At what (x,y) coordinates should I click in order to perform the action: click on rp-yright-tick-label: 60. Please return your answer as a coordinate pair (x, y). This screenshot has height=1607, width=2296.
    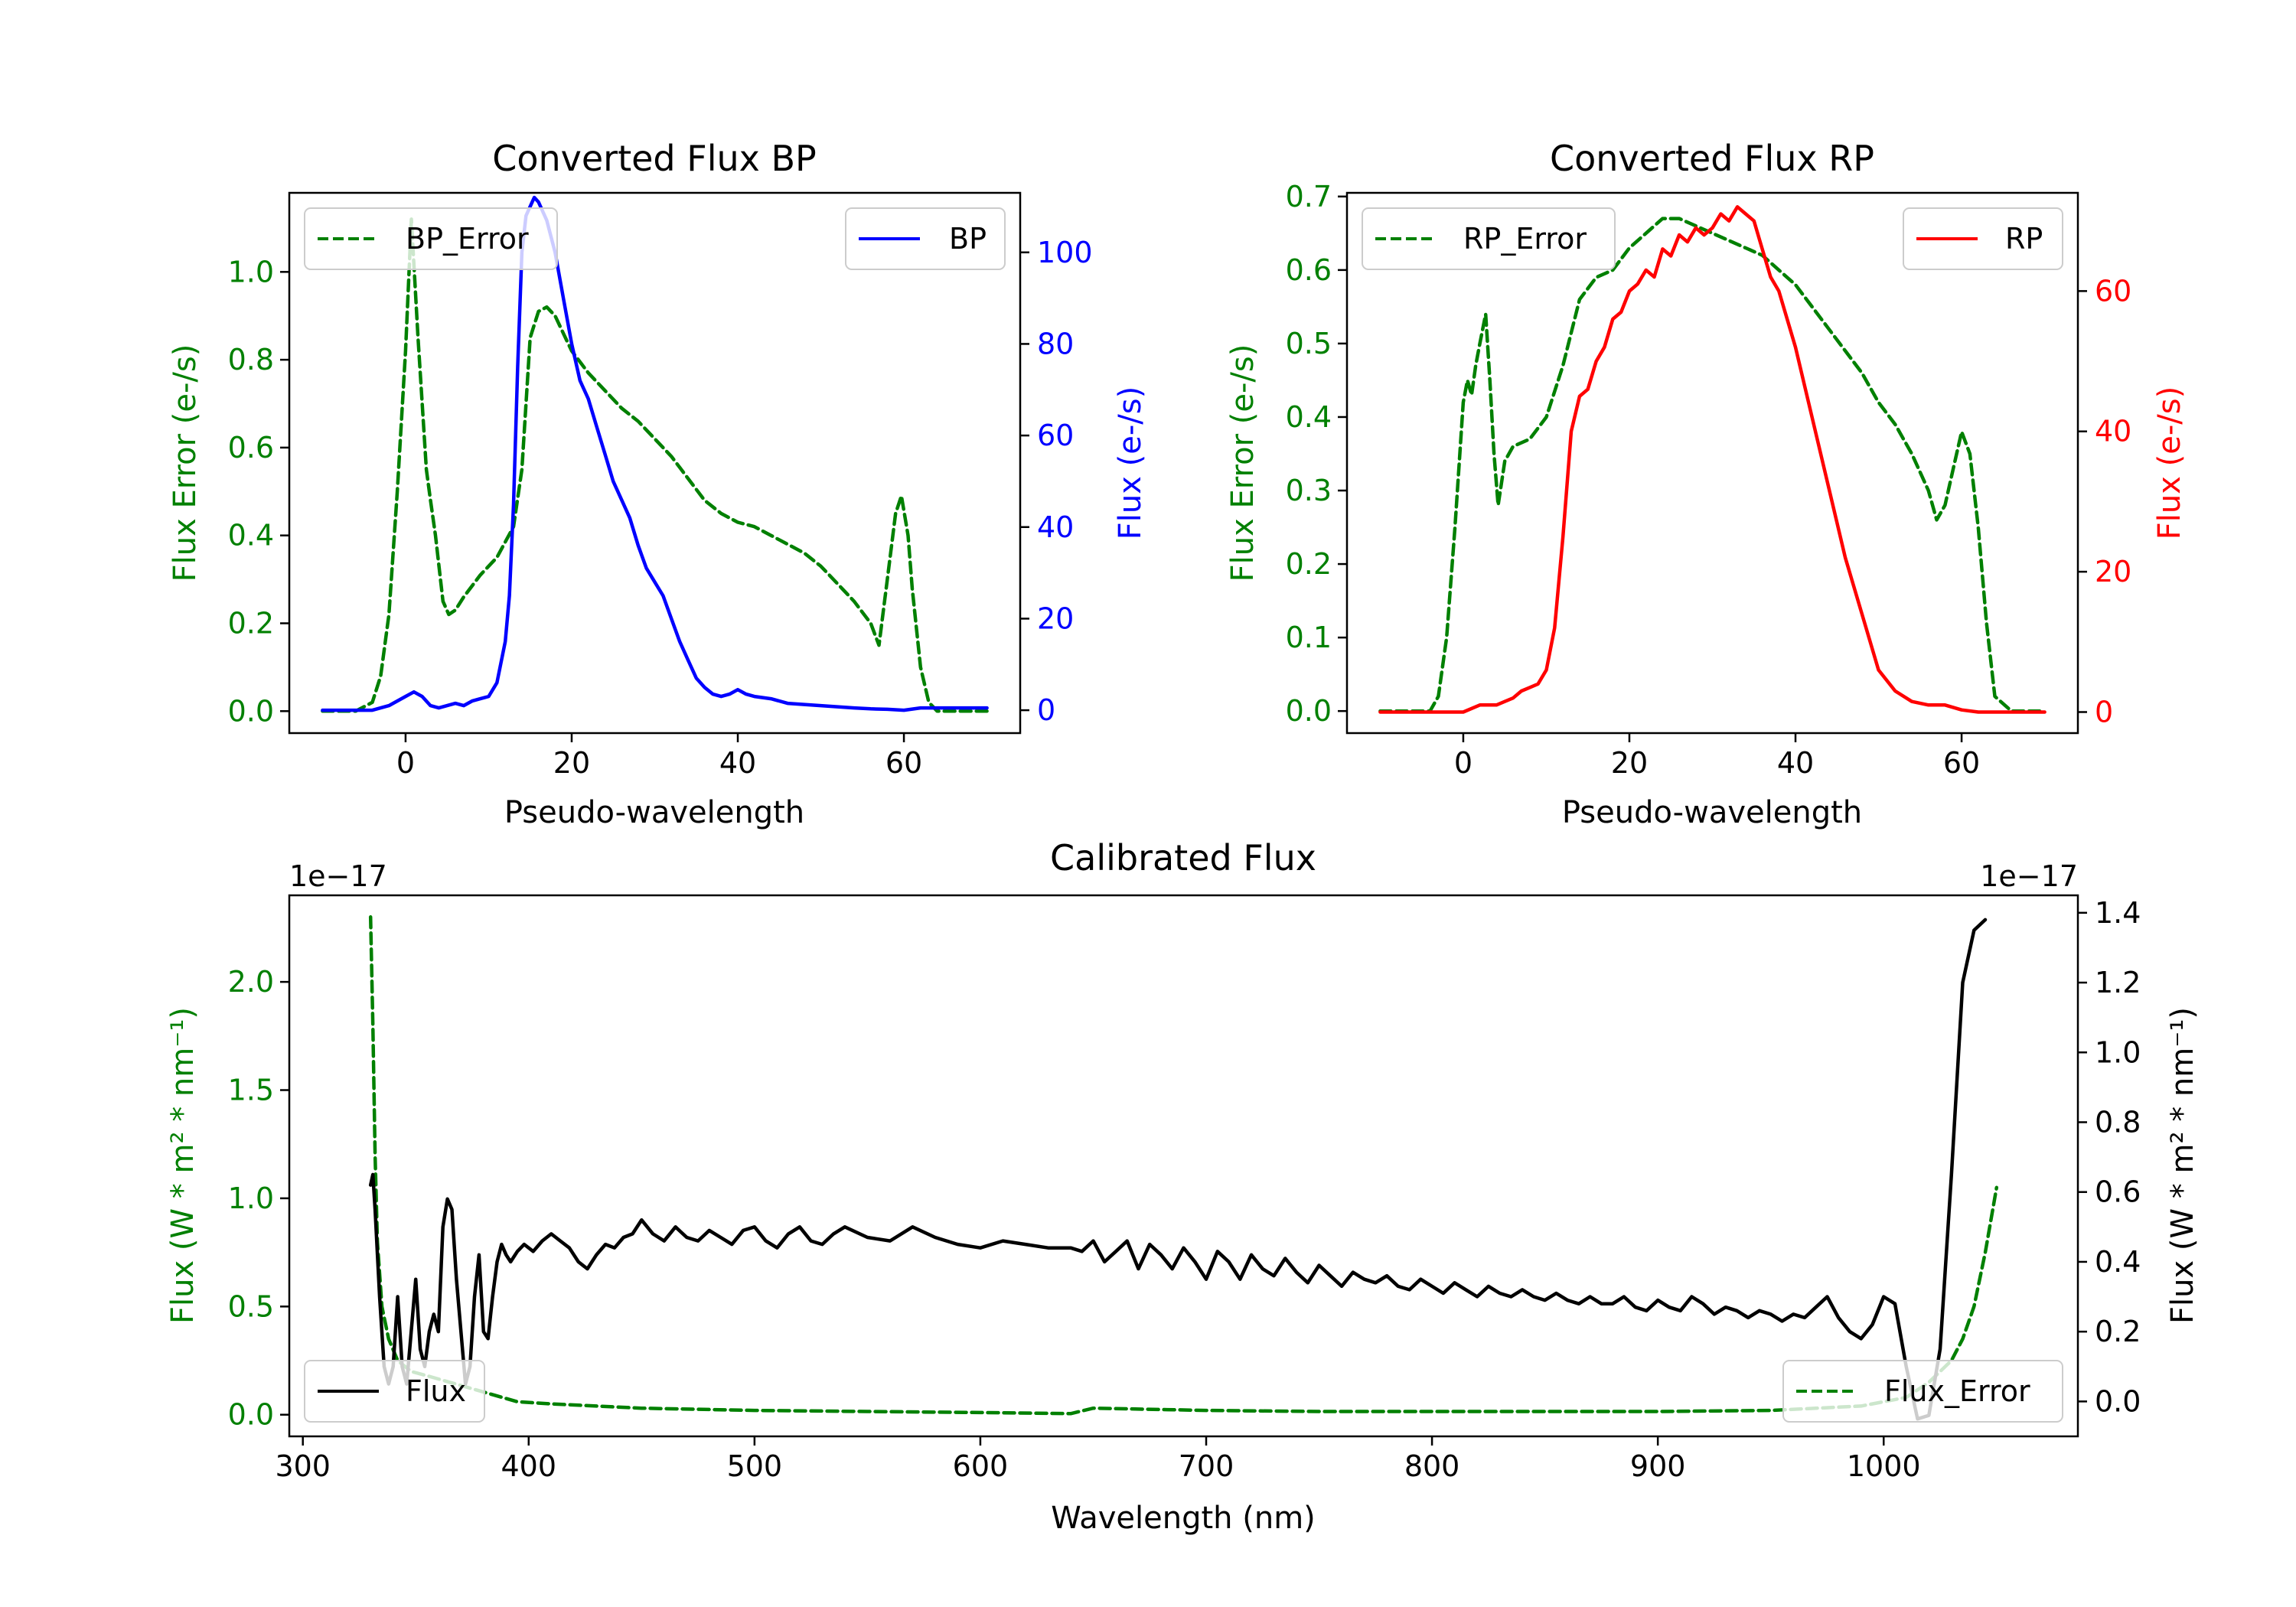
    Looking at the image, I should click on (2113, 291).